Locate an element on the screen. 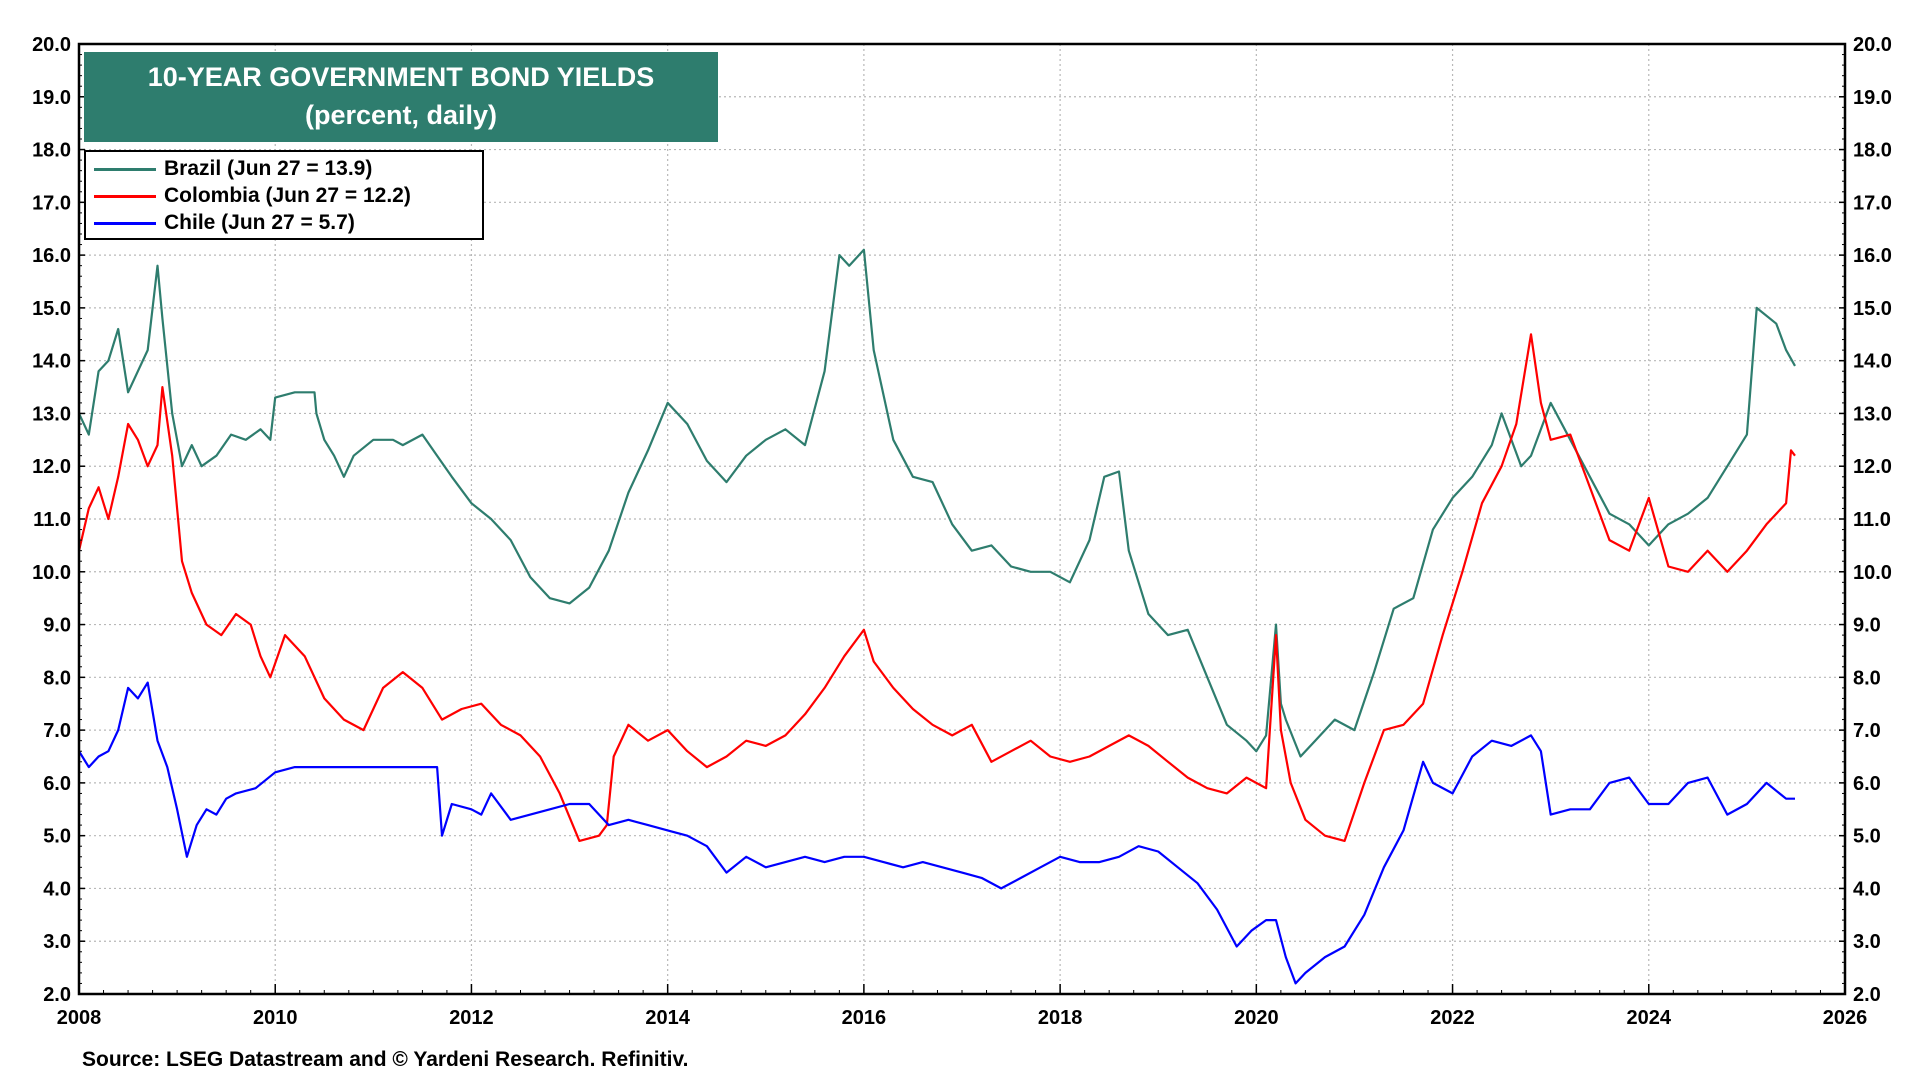 This screenshot has width=1920, height=1080. y-tick-label-right: 16.0 is located at coordinates (1872, 256).